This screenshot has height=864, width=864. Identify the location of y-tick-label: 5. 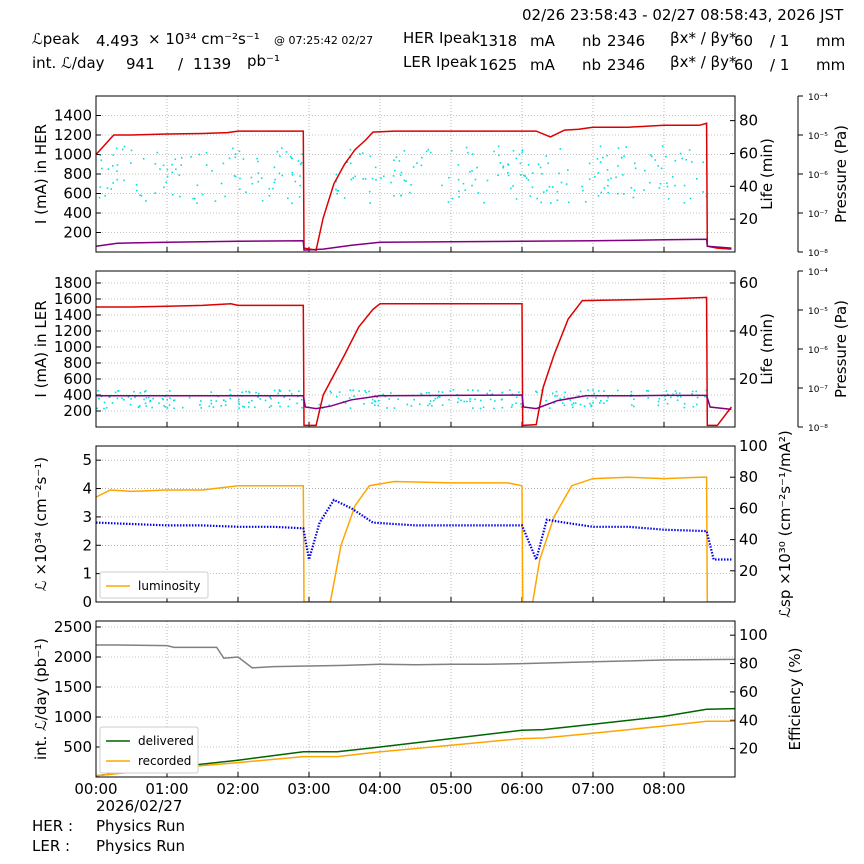
(87, 460).